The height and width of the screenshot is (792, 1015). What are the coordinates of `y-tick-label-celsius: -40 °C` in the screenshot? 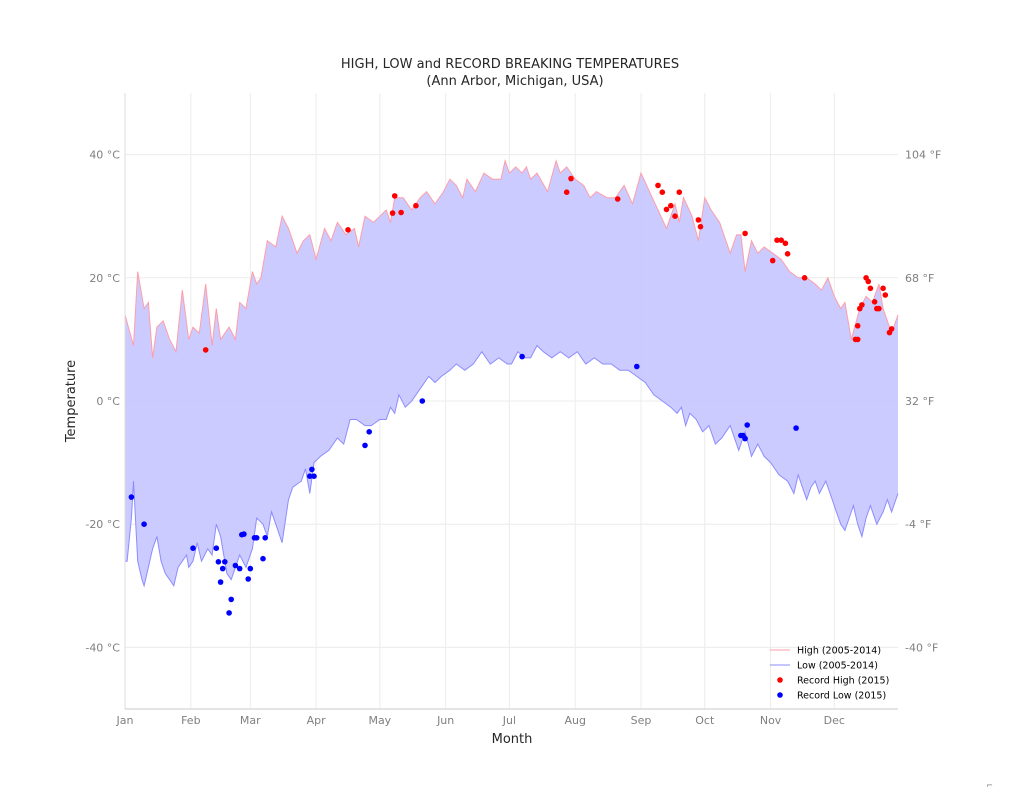 It's located at (102, 647).